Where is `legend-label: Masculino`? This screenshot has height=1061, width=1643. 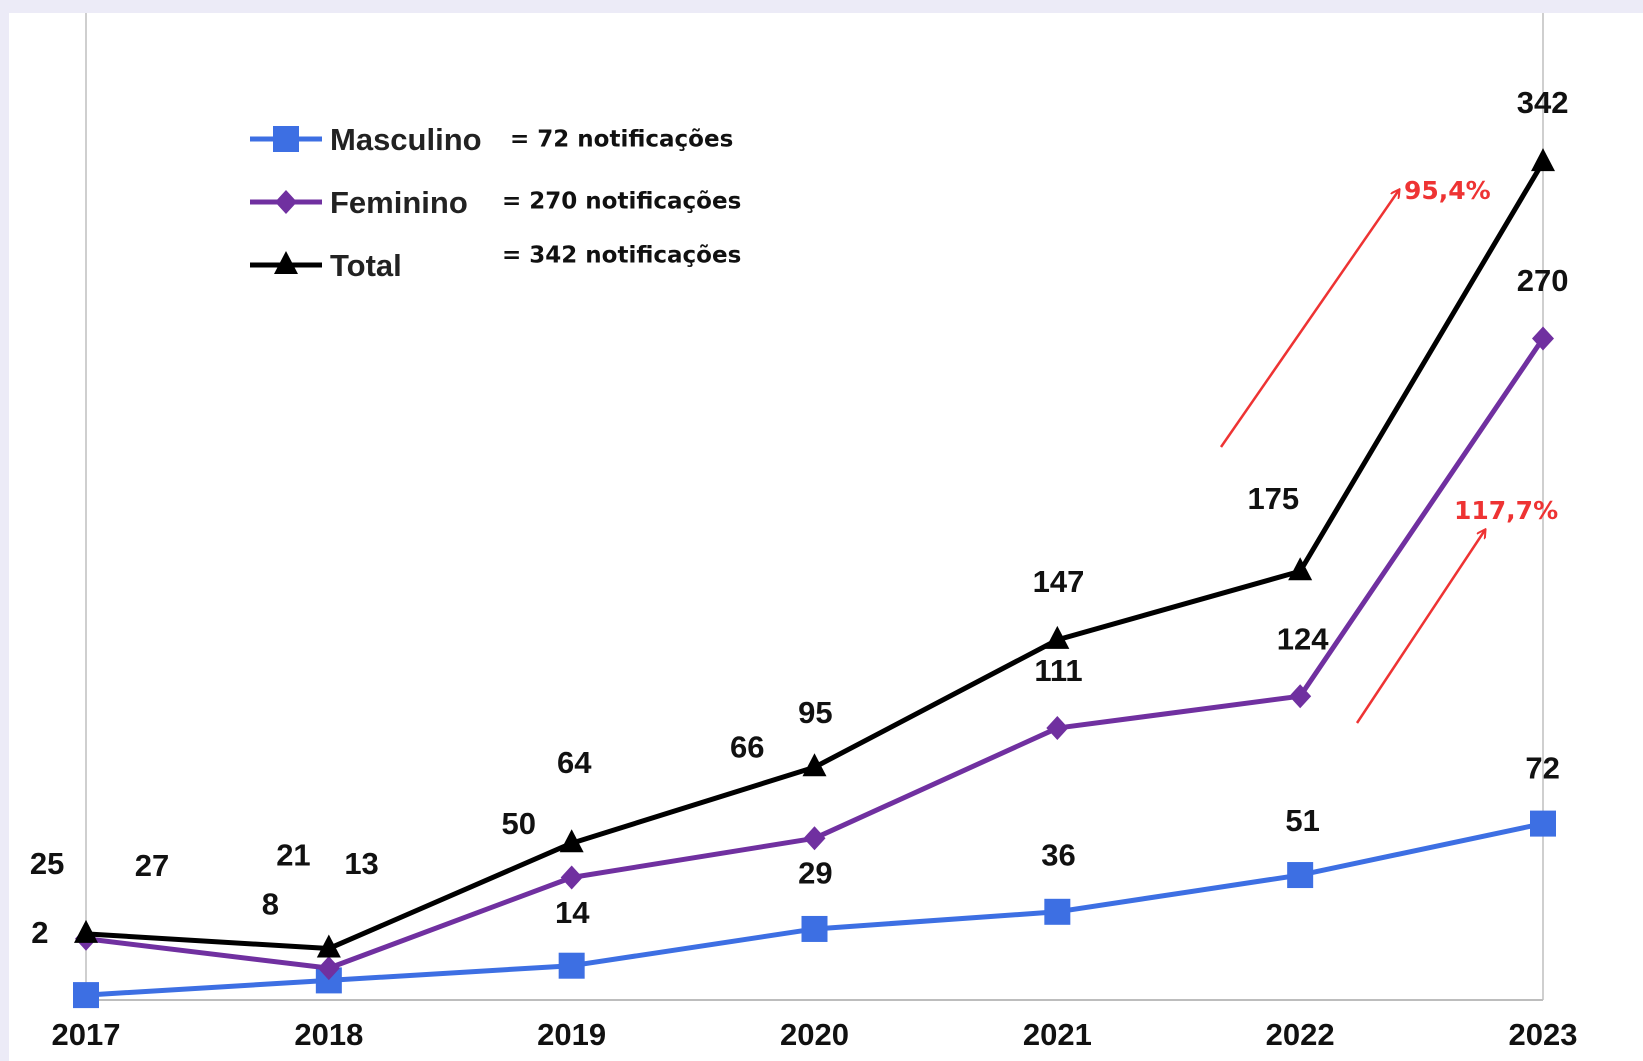 legend-label: Masculino is located at coordinates (406, 139).